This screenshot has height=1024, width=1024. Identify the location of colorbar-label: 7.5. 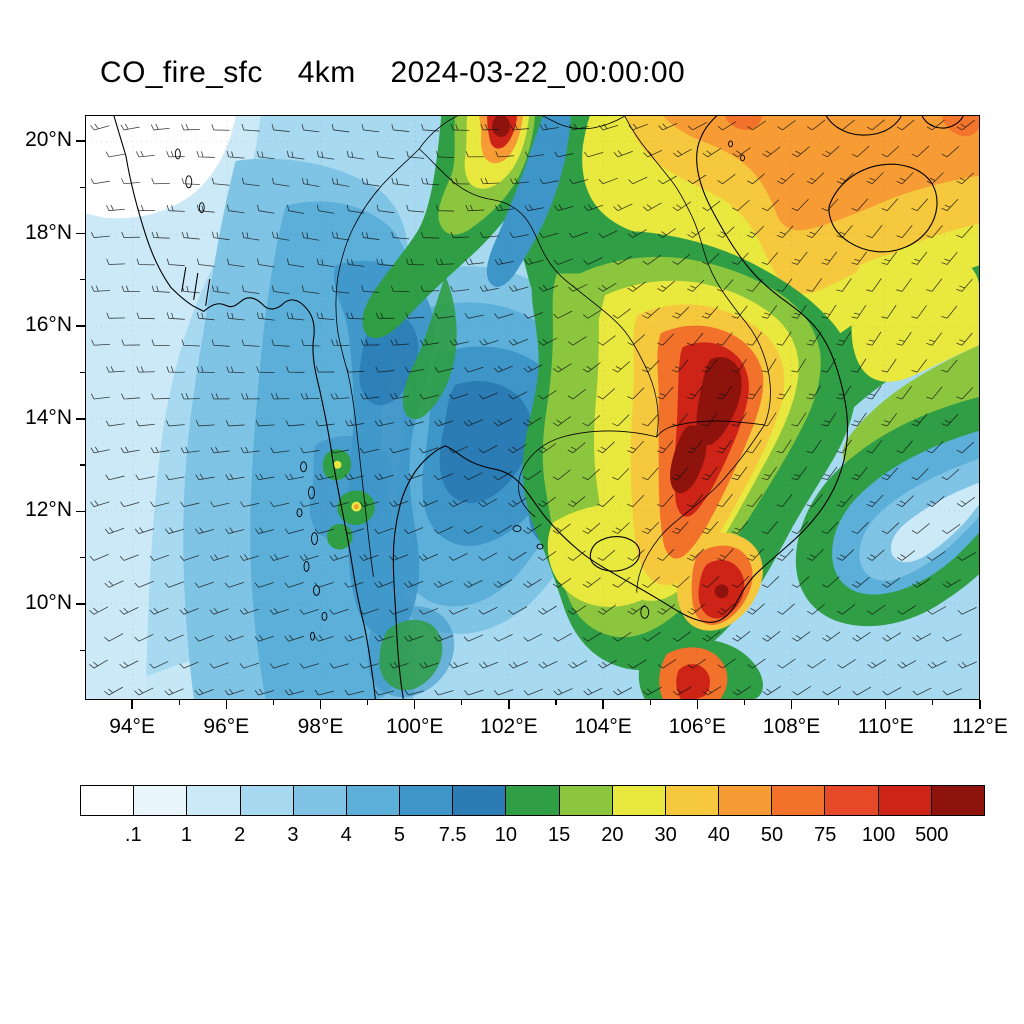
(452, 835).